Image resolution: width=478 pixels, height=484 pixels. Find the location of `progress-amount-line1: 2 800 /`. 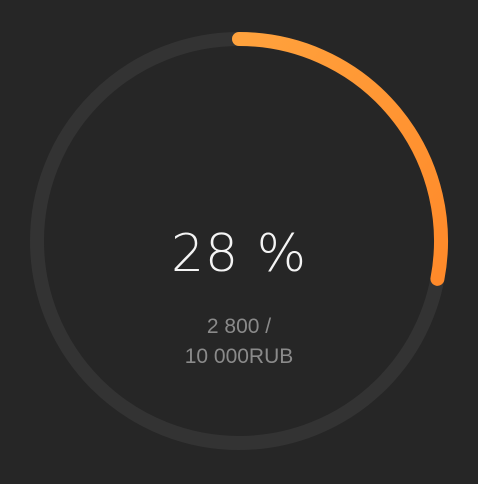

progress-amount-line1: 2 800 / is located at coordinates (239, 326).